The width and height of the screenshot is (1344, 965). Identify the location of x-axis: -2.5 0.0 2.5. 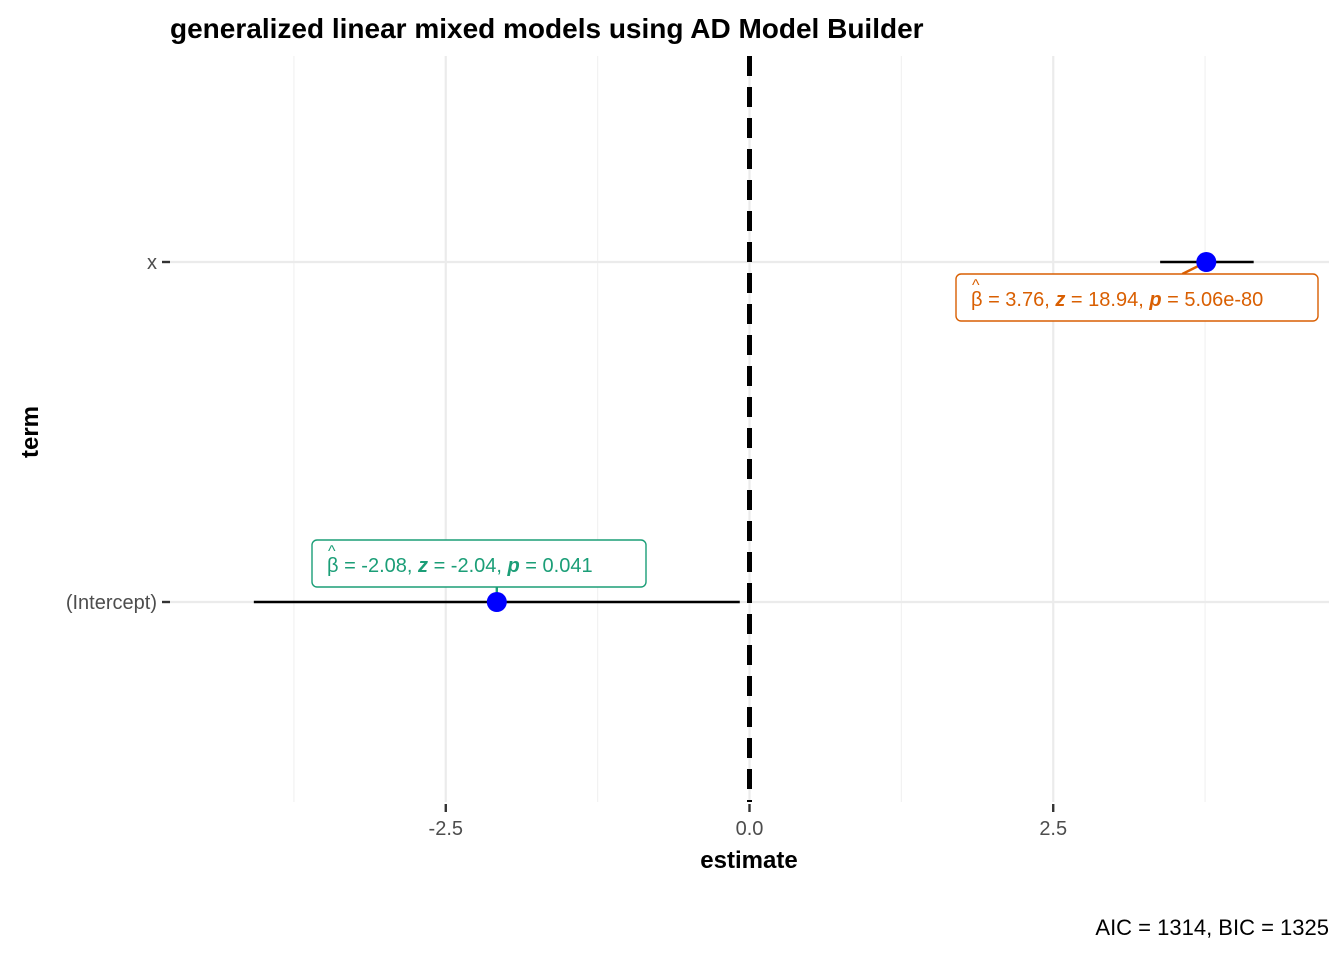
(748, 822).